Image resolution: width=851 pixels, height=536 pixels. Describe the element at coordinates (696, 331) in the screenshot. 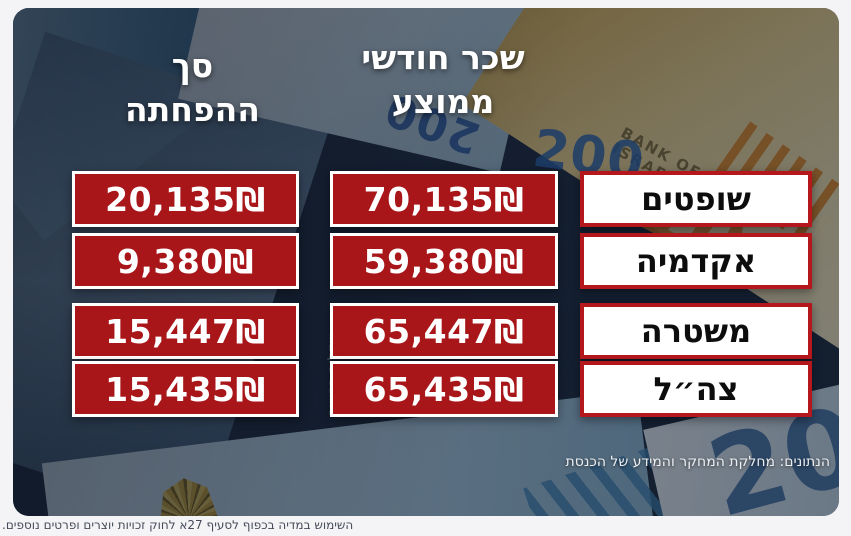

I see `category-label-police: משטרה` at that location.